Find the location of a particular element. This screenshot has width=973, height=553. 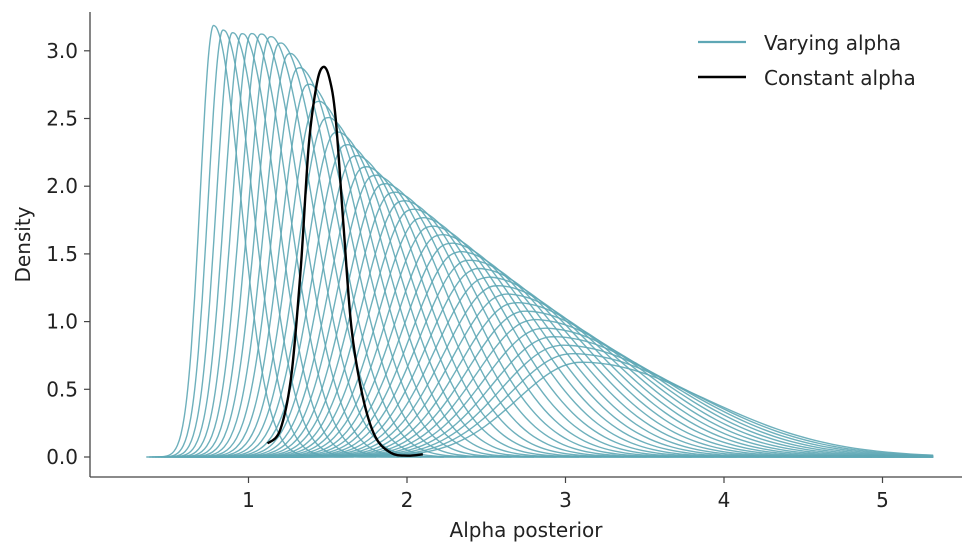

constant-alpha-curve is located at coordinates (344, 261).